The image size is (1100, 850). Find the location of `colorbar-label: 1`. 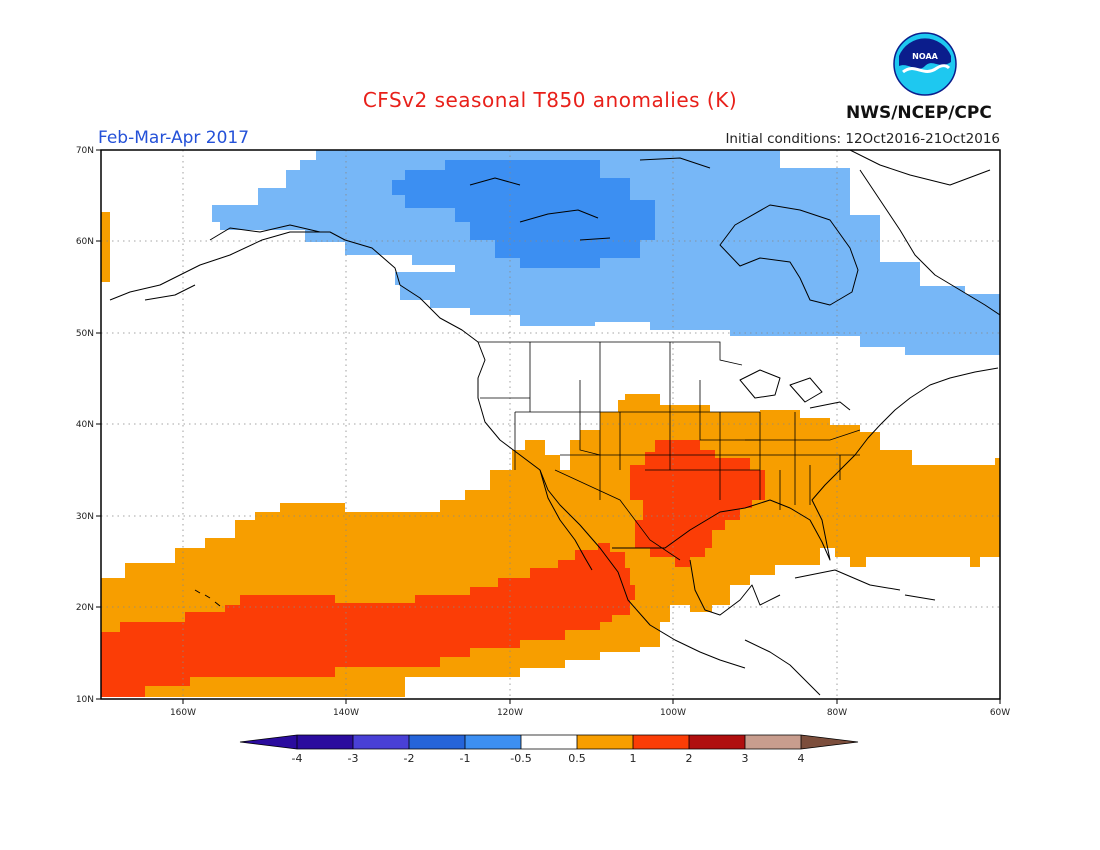

colorbar-label: 1 is located at coordinates (633, 758).